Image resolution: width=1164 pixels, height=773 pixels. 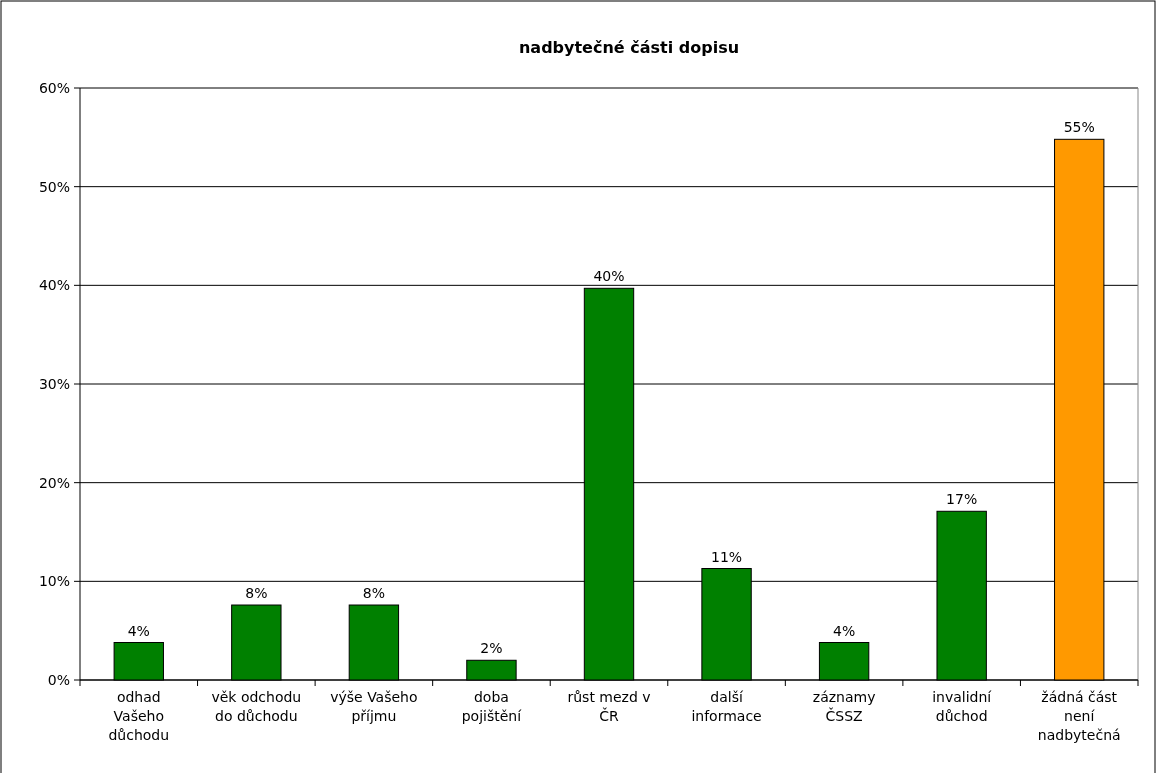 What do you see at coordinates (1079, 127) in the screenshot?
I see `data-label: 55%` at bounding box center [1079, 127].